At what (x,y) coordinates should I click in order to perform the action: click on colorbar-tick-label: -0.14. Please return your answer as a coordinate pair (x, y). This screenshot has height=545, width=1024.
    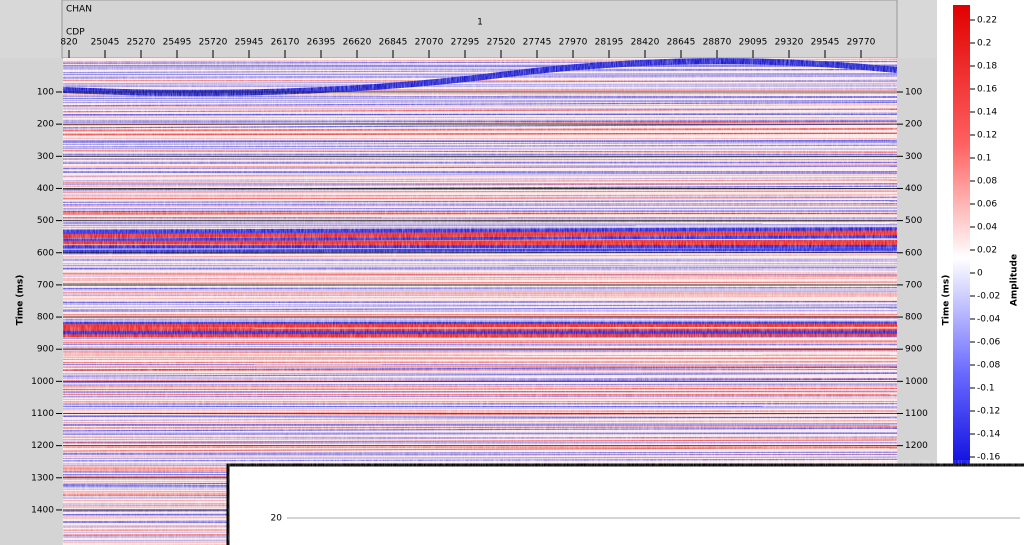
    Looking at the image, I should click on (989, 435).